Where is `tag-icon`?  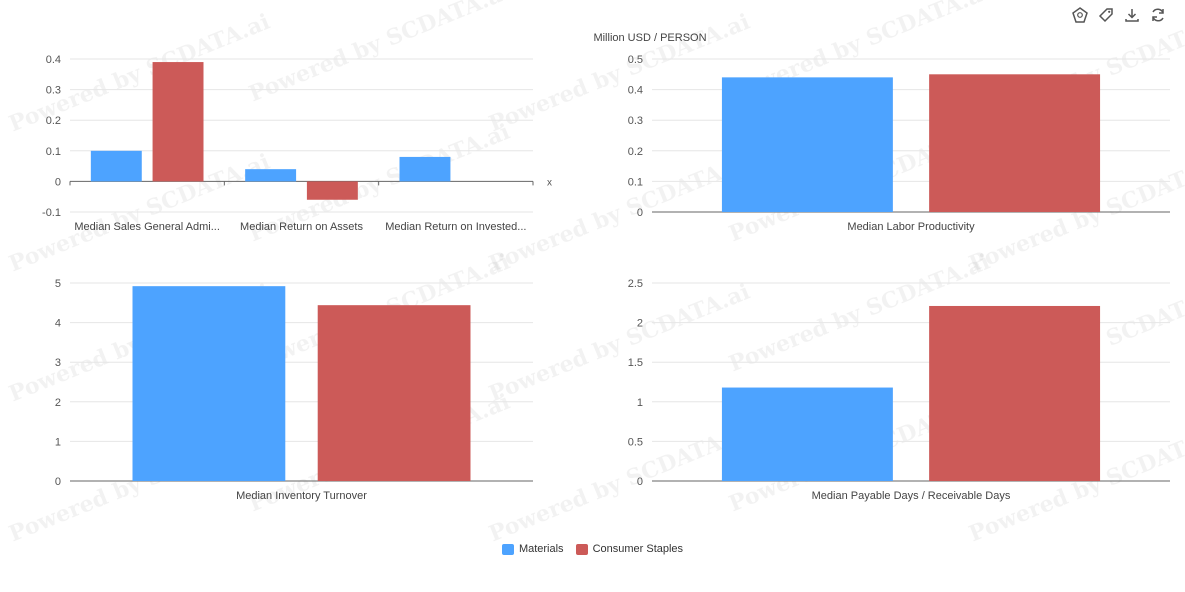
tag-icon is located at coordinates (1106, 15).